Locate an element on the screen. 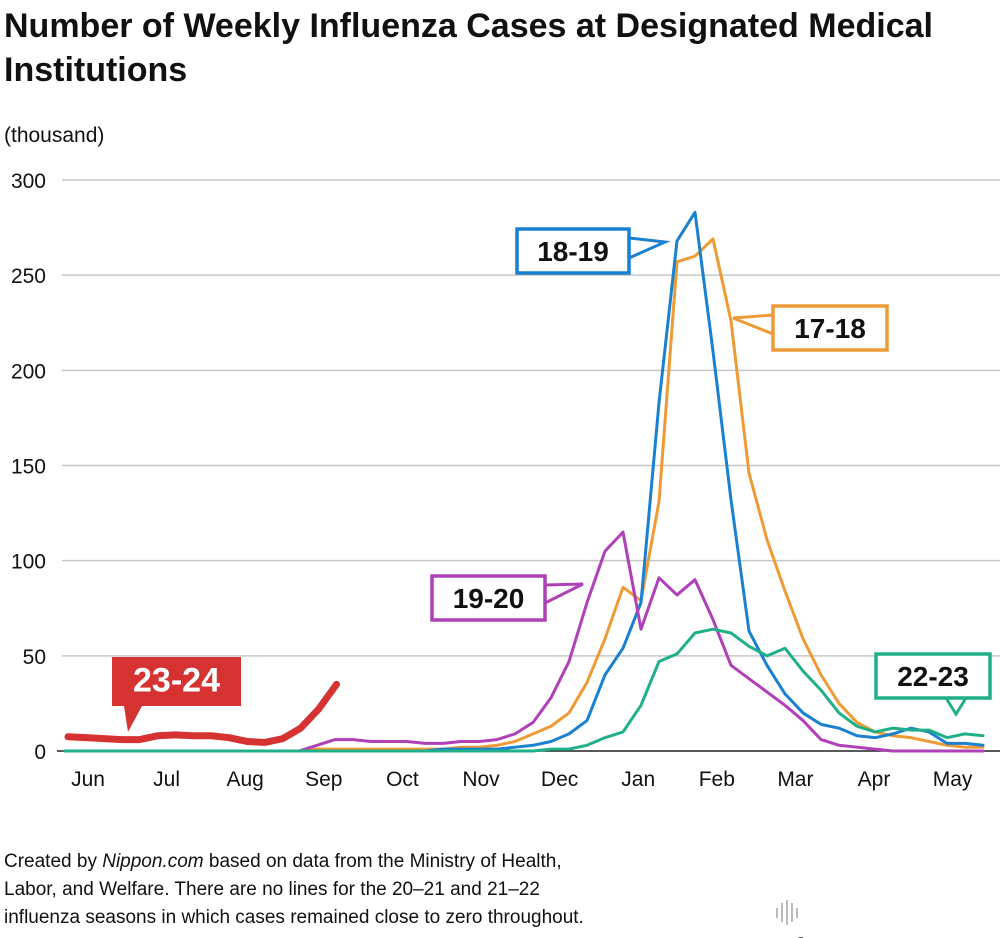 Image resolution: width=1000 pixels, height=938 pixels. y-tick-label: 50 is located at coordinates (34, 657).